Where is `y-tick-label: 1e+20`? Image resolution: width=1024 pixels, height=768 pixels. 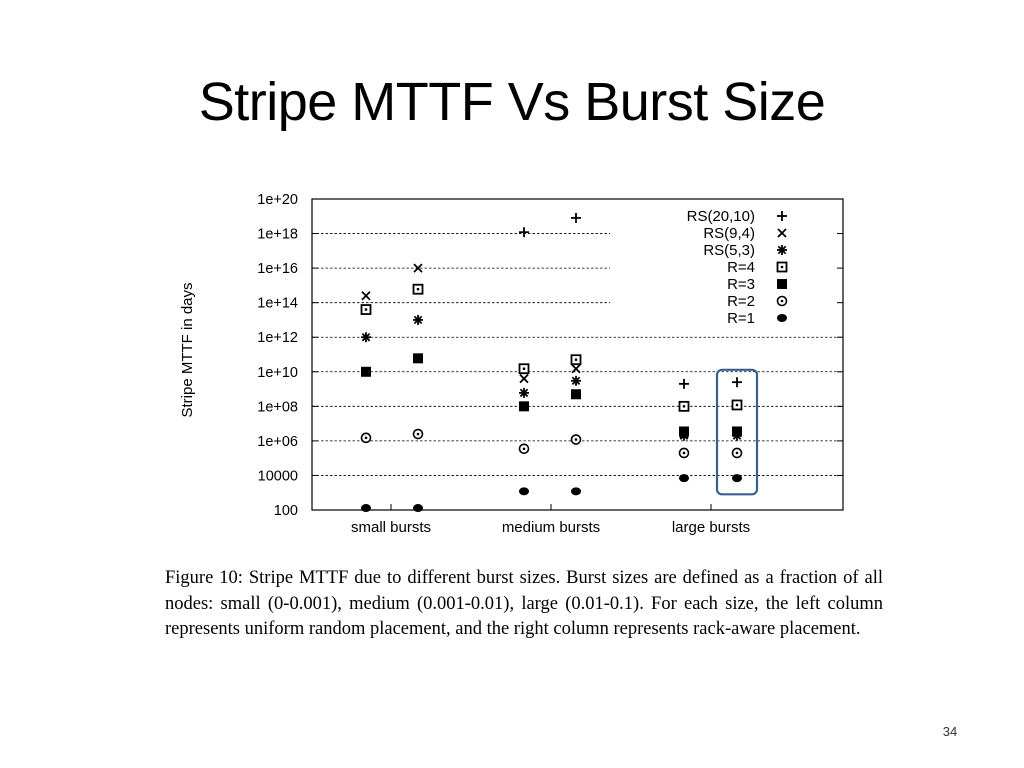 y-tick-label: 1e+20 is located at coordinates (277, 200).